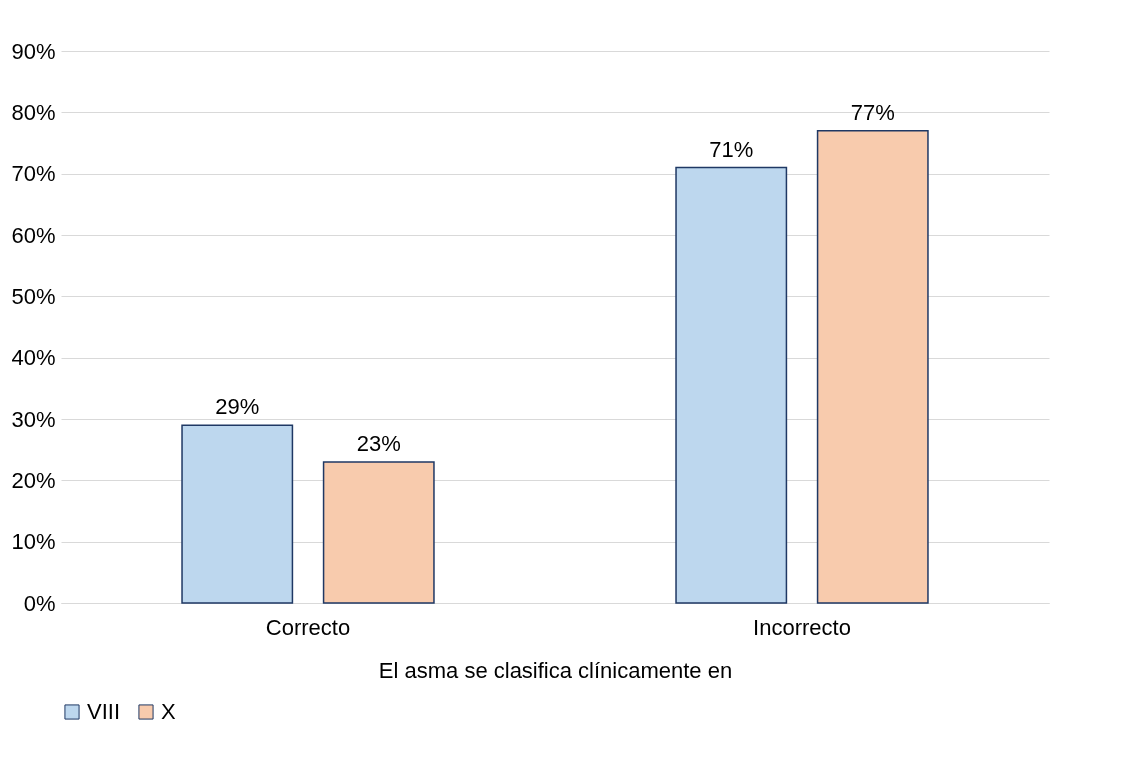  What do you see at coordinates (33, 235) in the screenshot?
I see `y-tick-label: 60%` at bounding box center [33, 235].